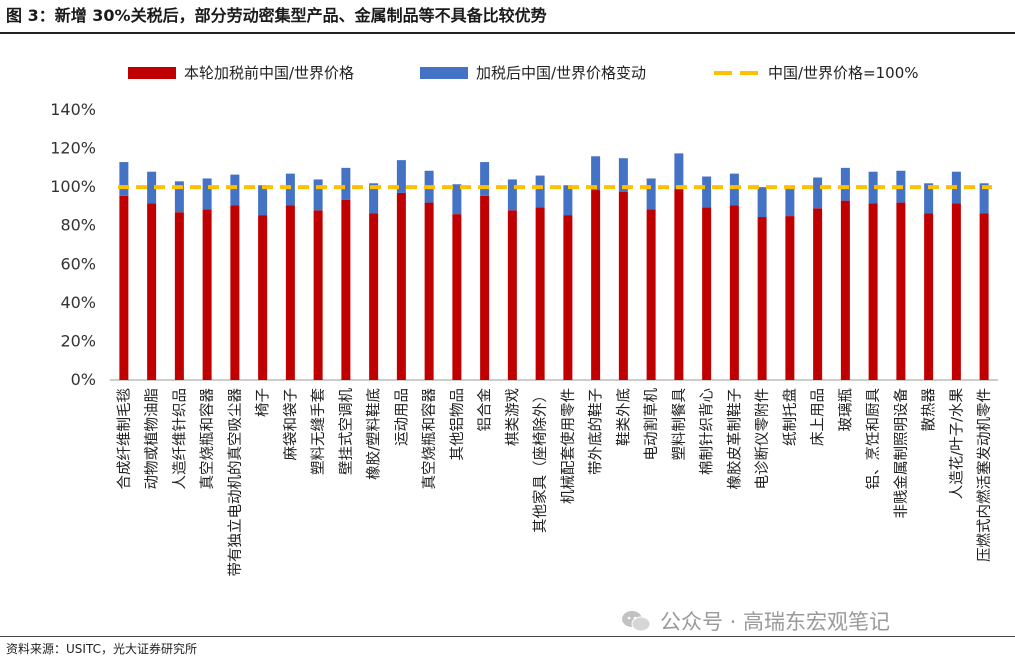  Describe the element at coordinates (290, 424) in the screenshot. I see `x-tick-label: 麻袋和袋子` at that location.